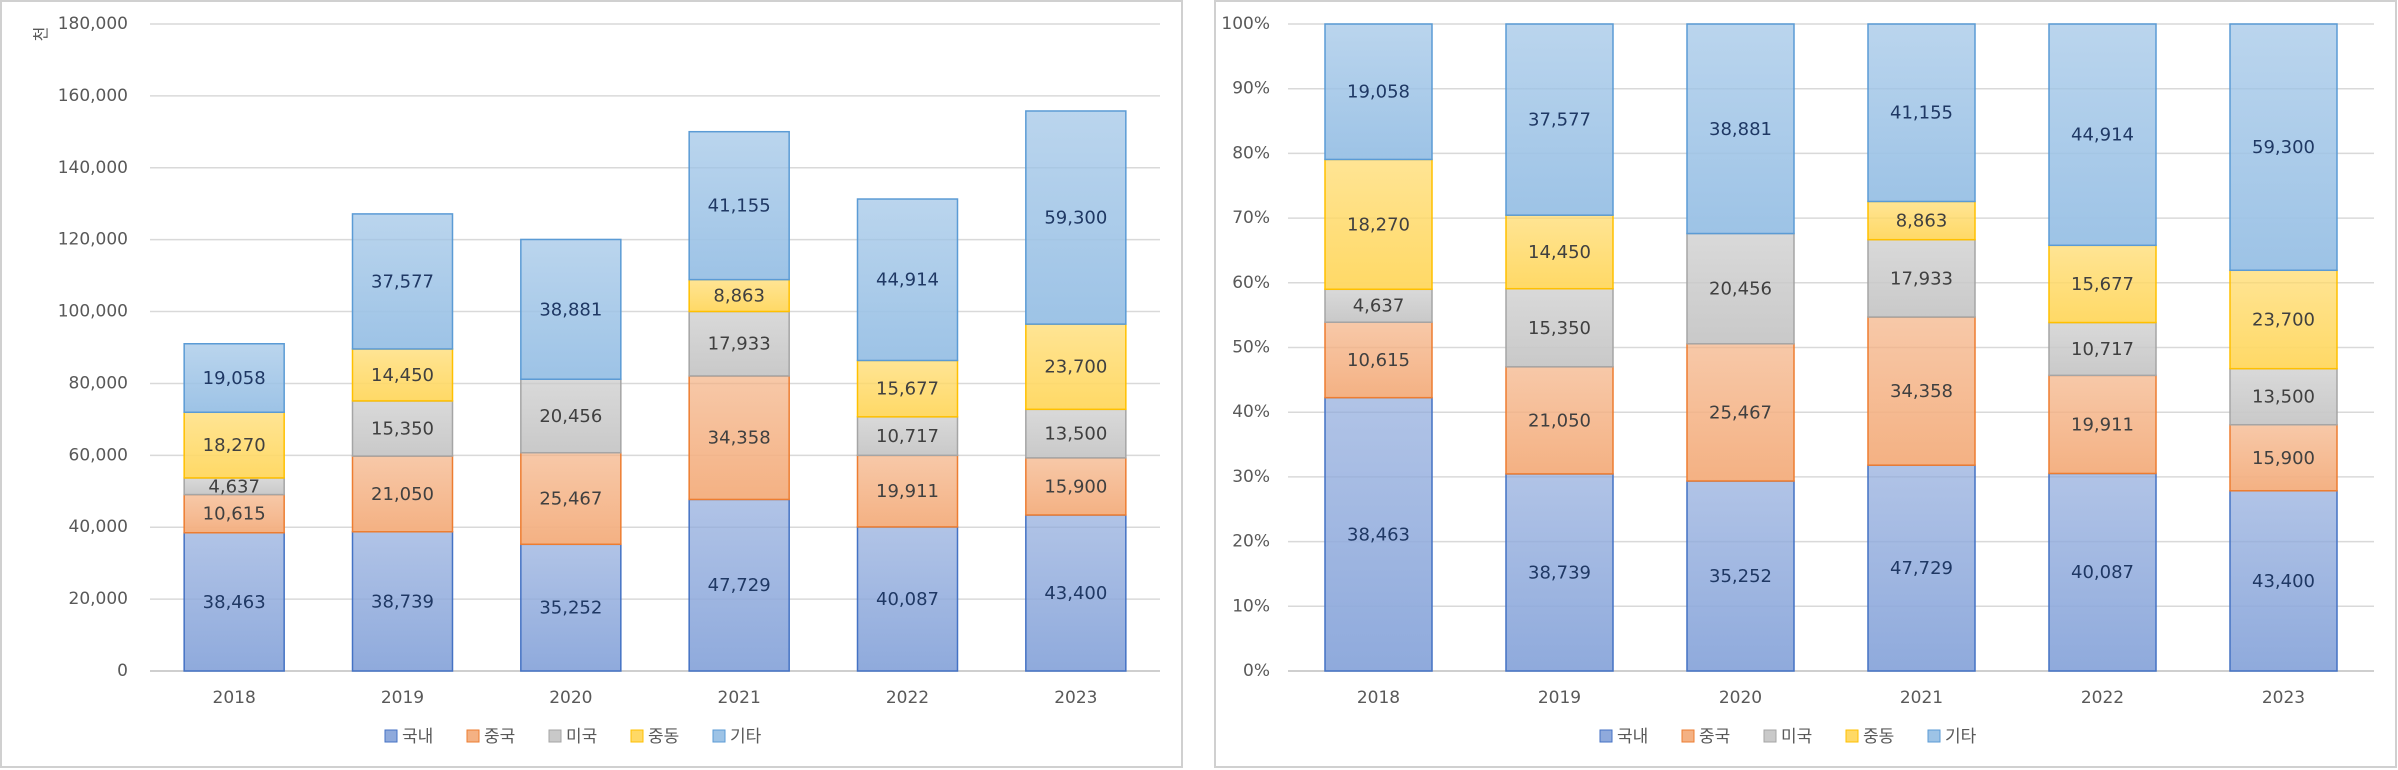  Describe the element at coordinates (41, 34) in the screenshot. I see `y-axis-label: 천` at that location.